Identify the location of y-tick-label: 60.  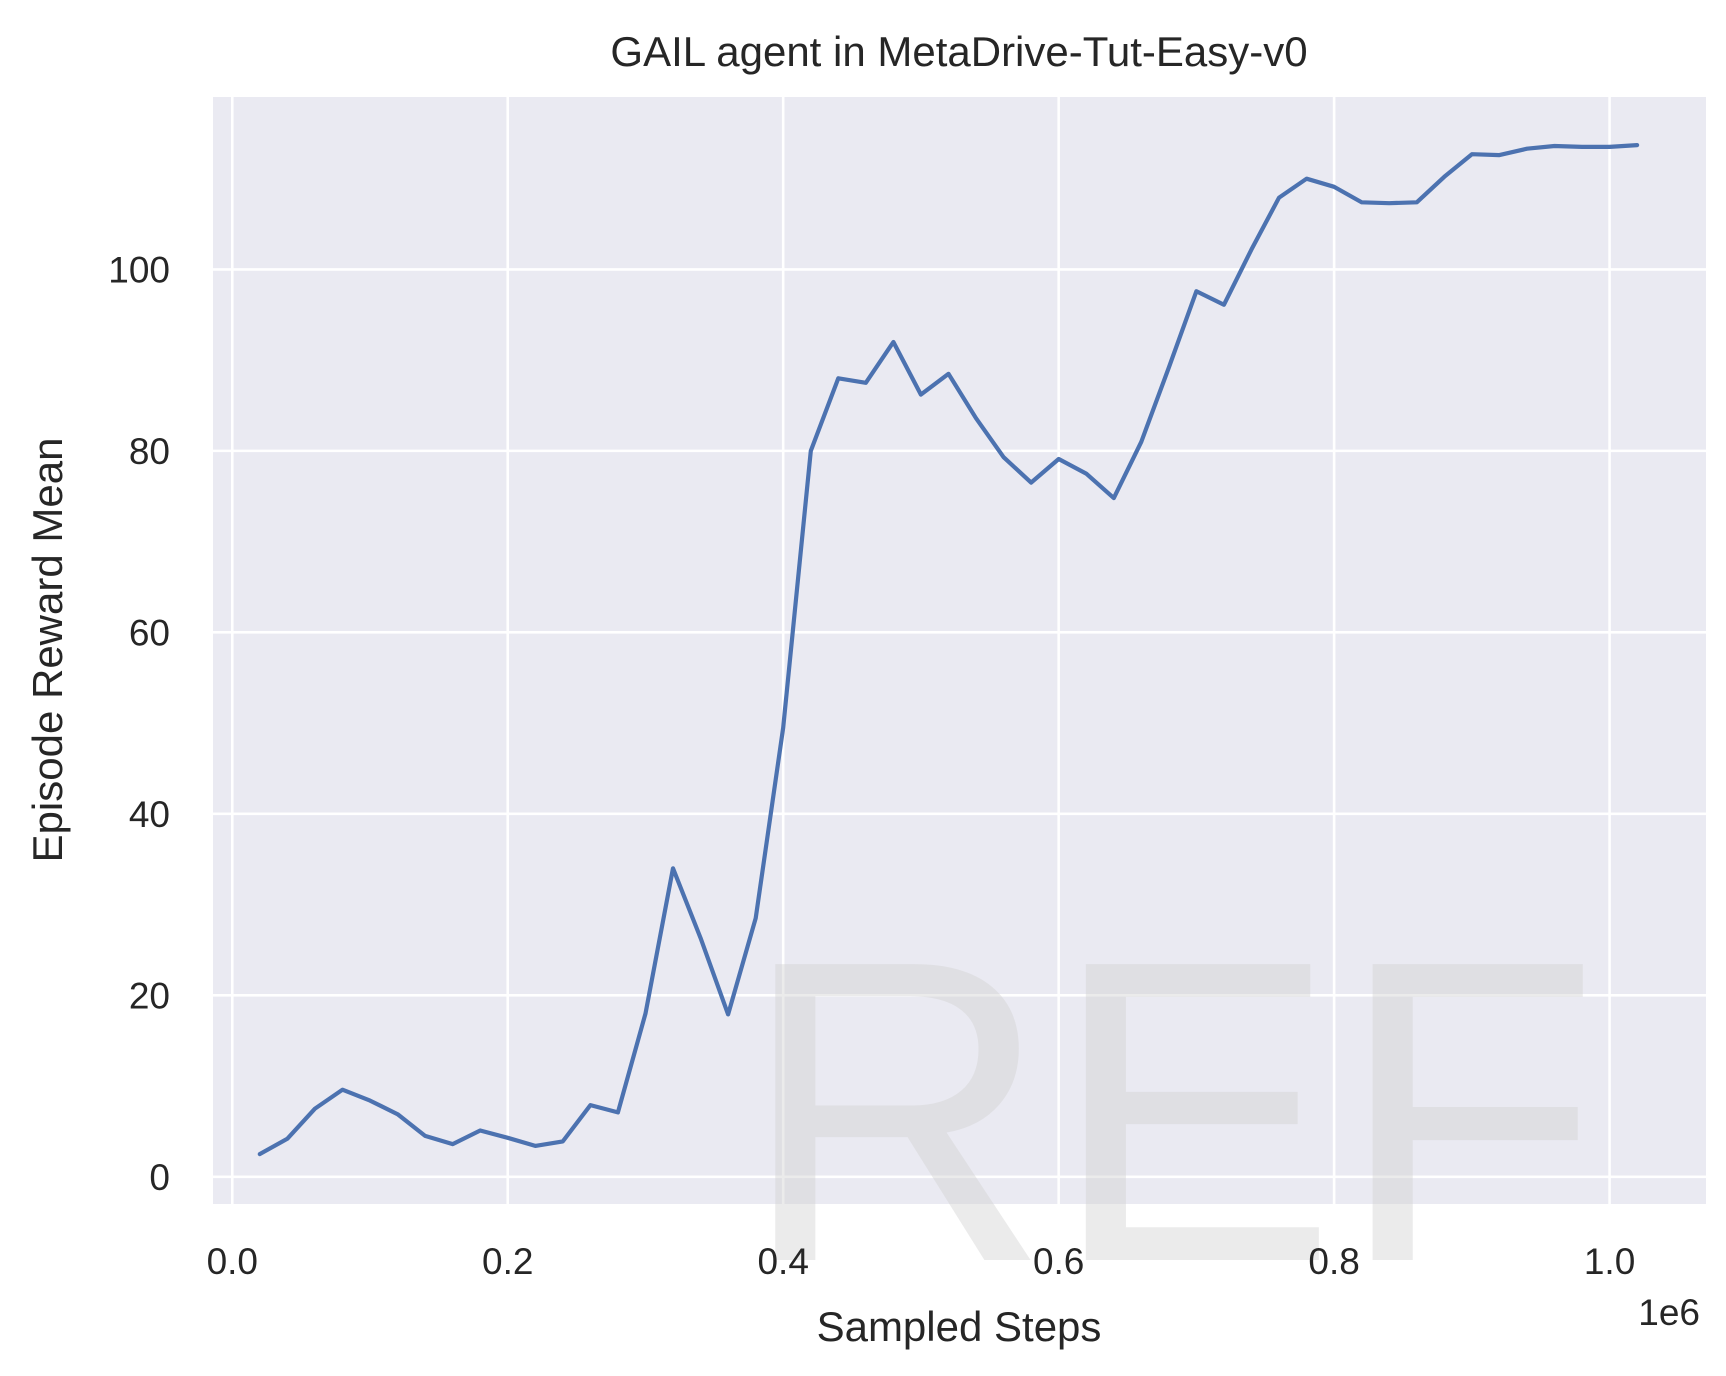
(149, 632).